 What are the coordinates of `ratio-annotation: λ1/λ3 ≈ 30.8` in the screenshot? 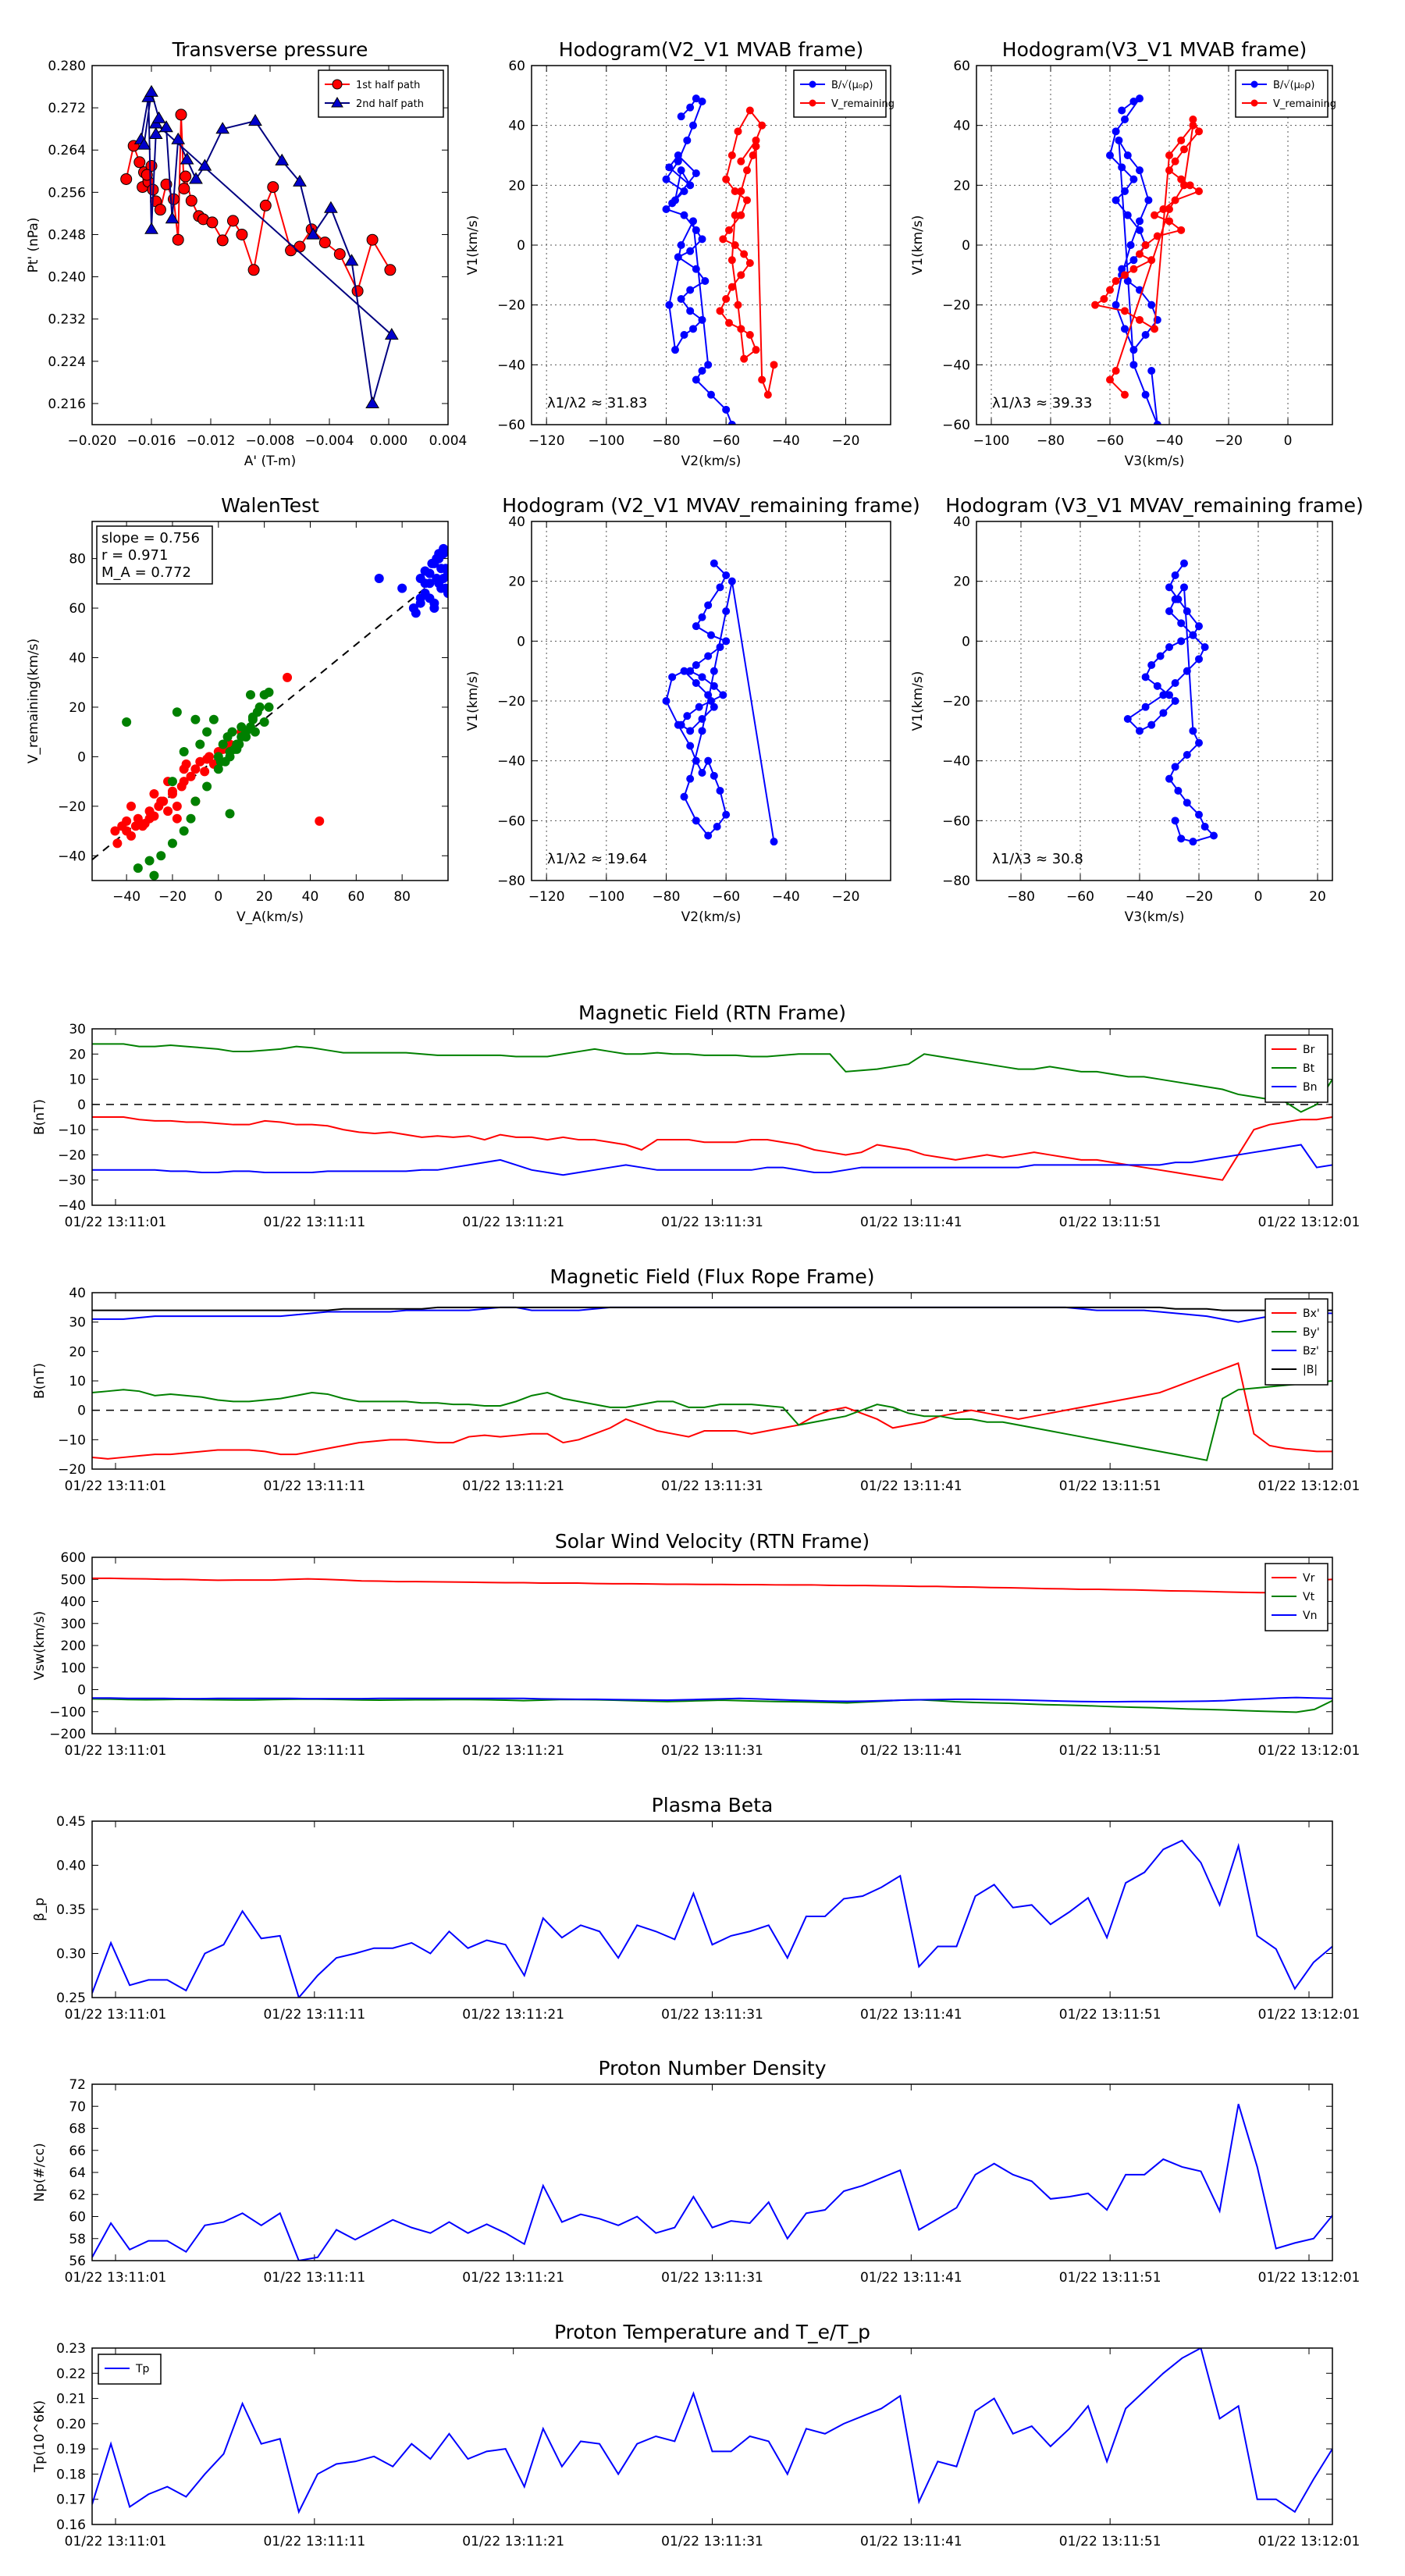 It's located at (1037, 859).